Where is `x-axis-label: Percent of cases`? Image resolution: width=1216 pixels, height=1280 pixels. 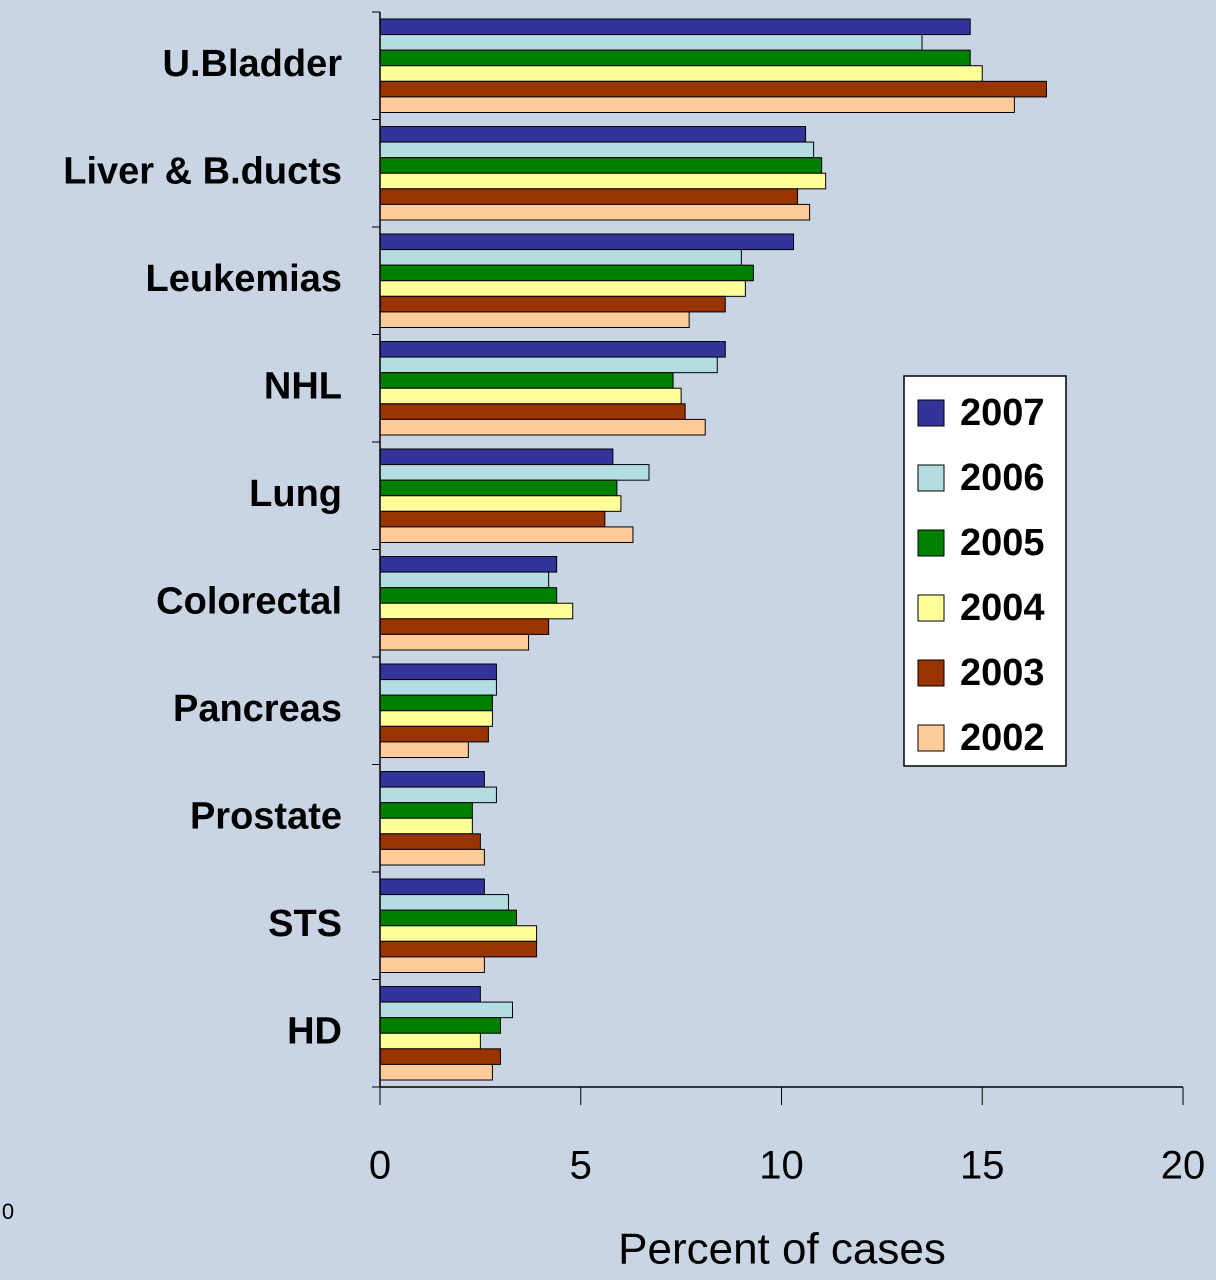 x-axis-label: Percent of cases is located at coordinates (782, 1249).